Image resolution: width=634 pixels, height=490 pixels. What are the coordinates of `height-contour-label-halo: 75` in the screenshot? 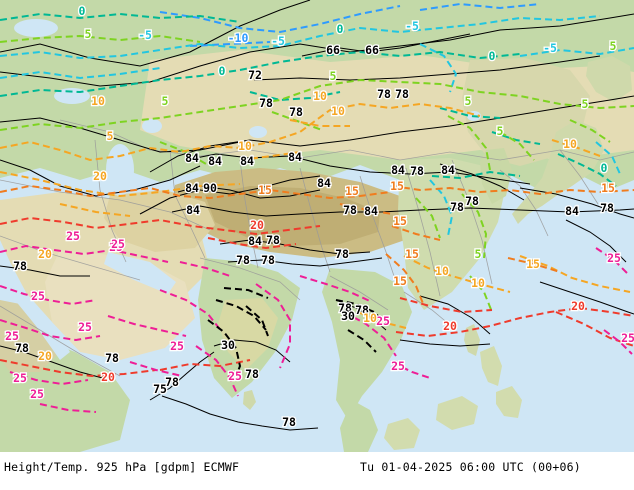 It's located at (160, 389).